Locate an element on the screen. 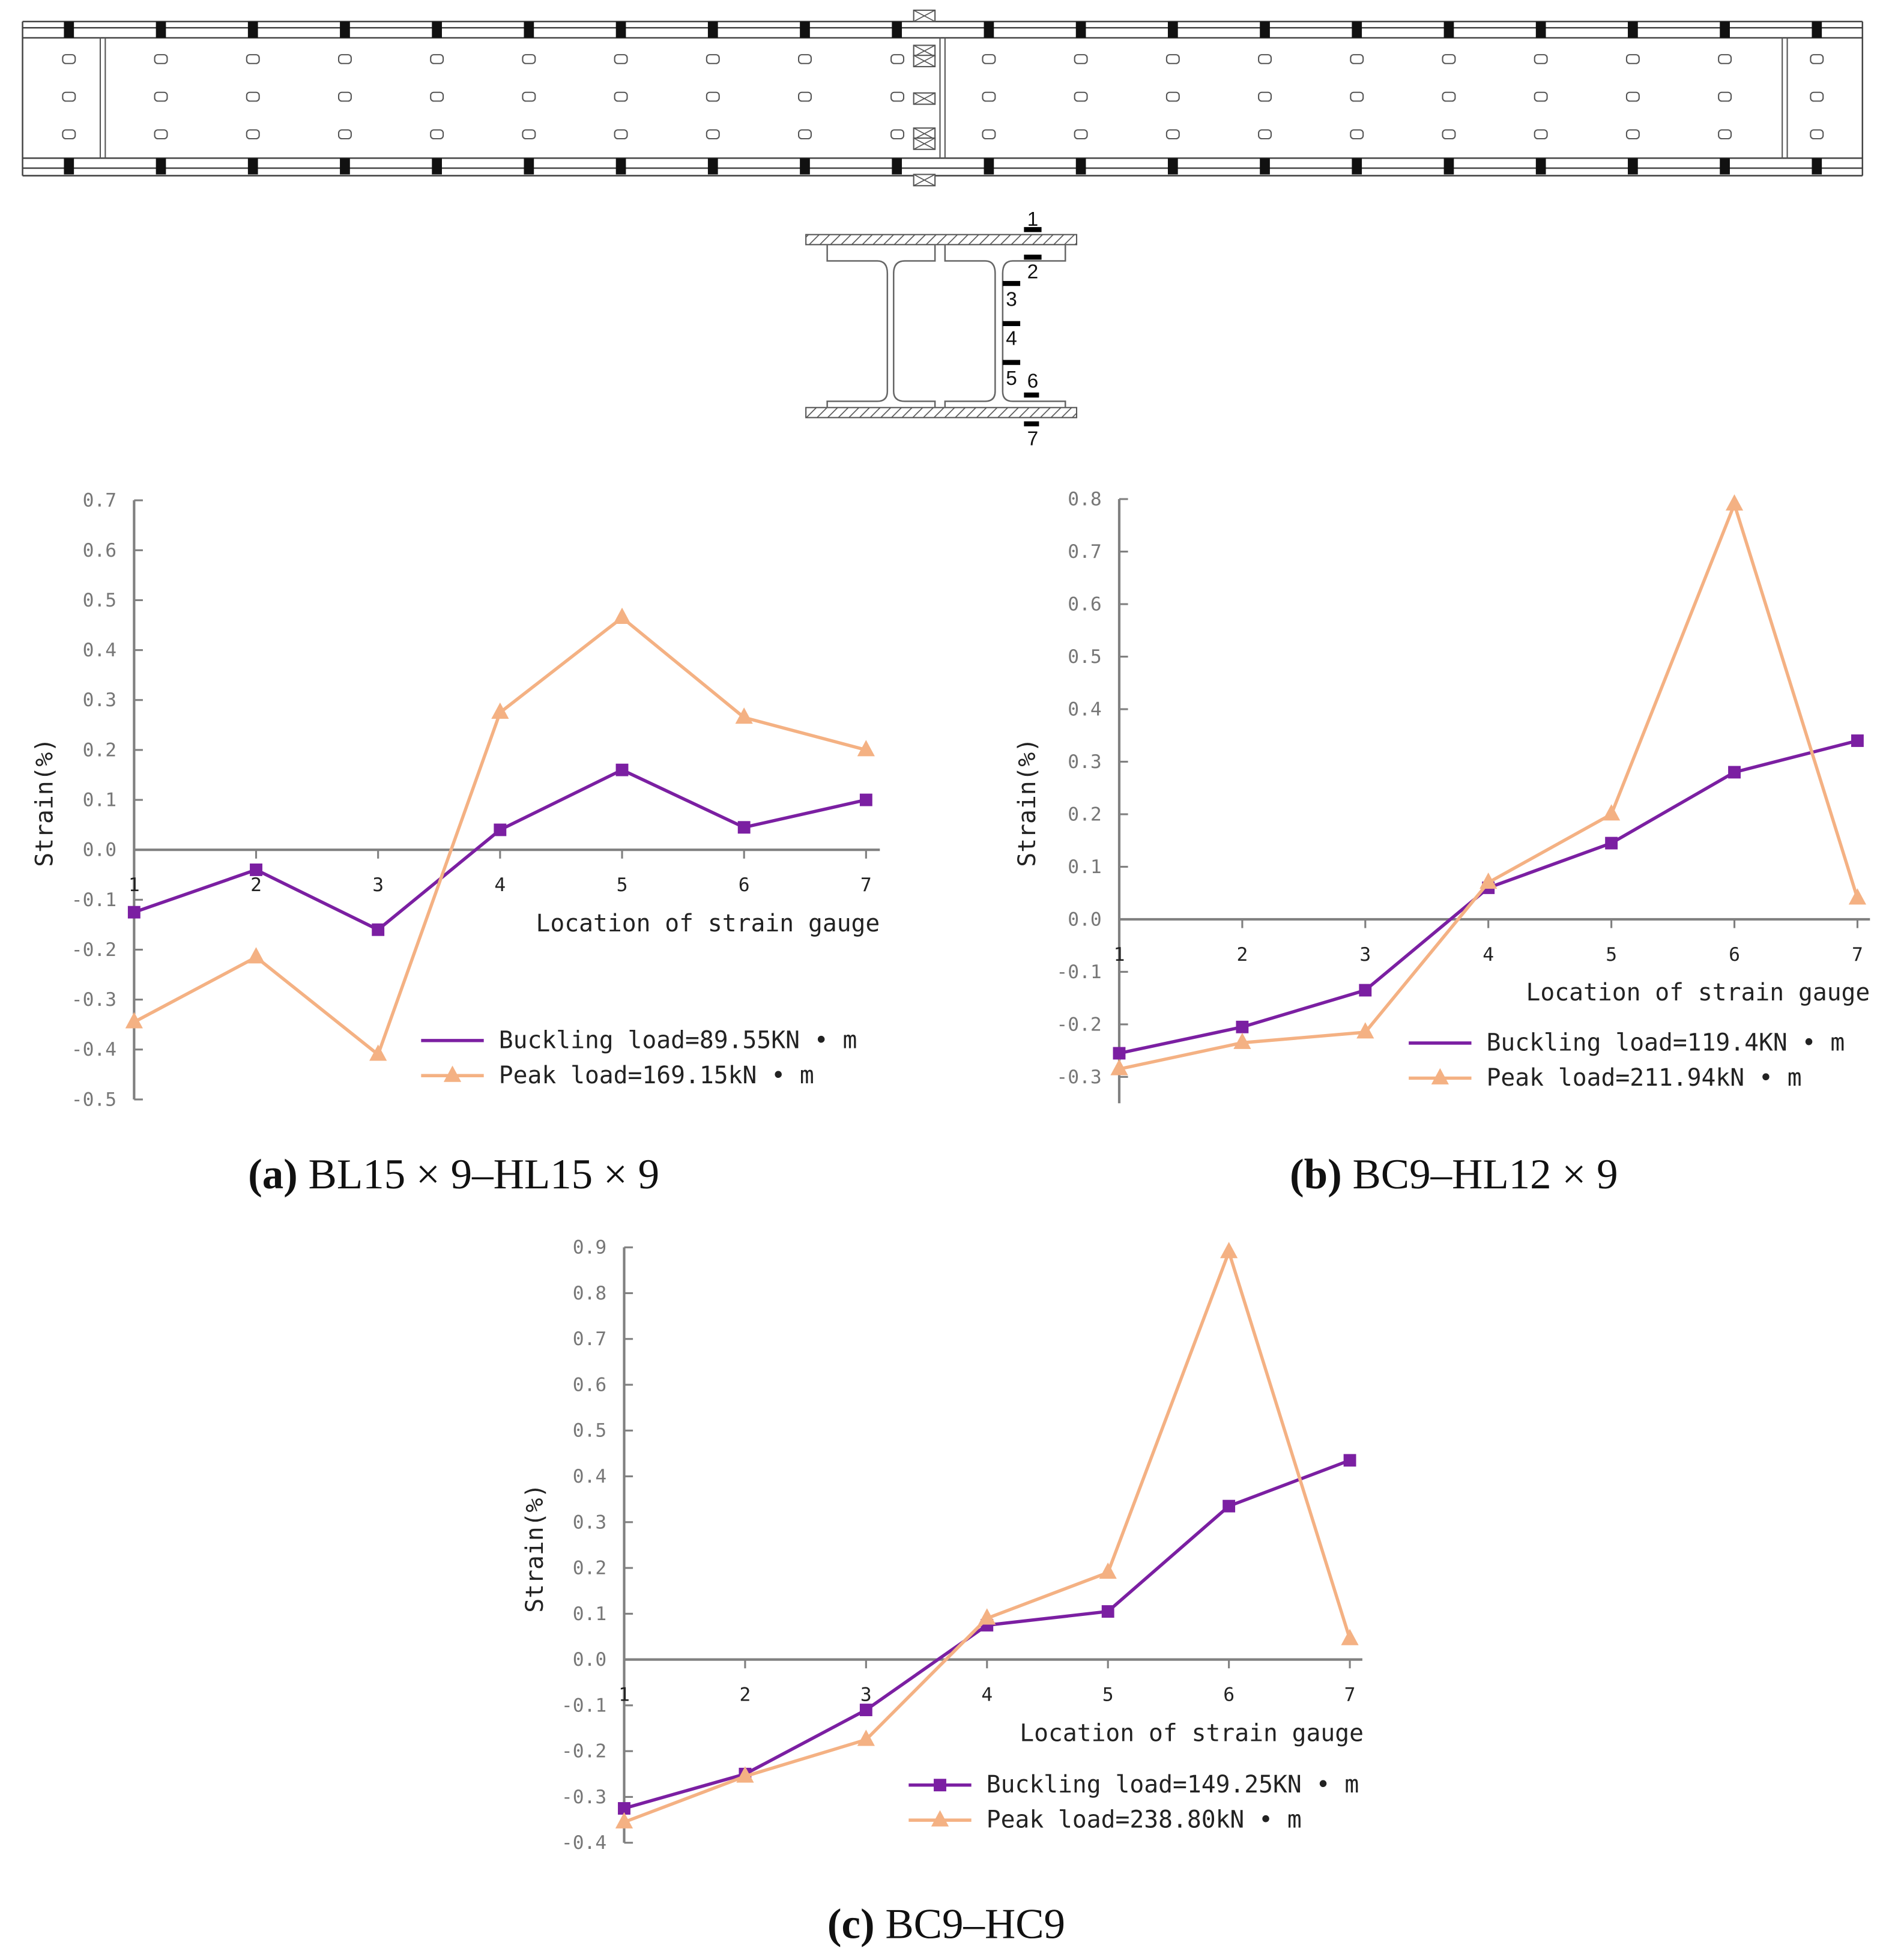 This screenshot has height=1960, width=1880. x-axis-label: Location of strain gauge is located at coordinates (708, 923).